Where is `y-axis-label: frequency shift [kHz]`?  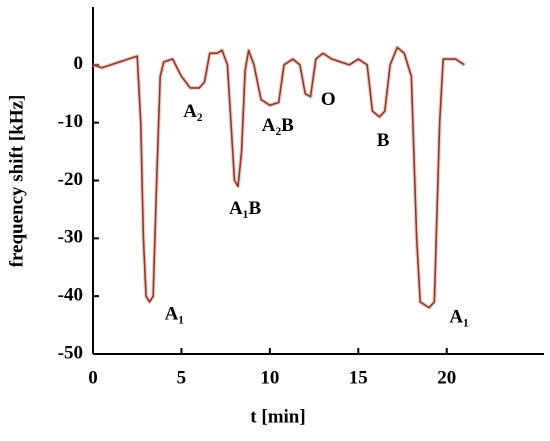 y-axis-label: frequency shift [kHz] is located at coordinates (16, 181).